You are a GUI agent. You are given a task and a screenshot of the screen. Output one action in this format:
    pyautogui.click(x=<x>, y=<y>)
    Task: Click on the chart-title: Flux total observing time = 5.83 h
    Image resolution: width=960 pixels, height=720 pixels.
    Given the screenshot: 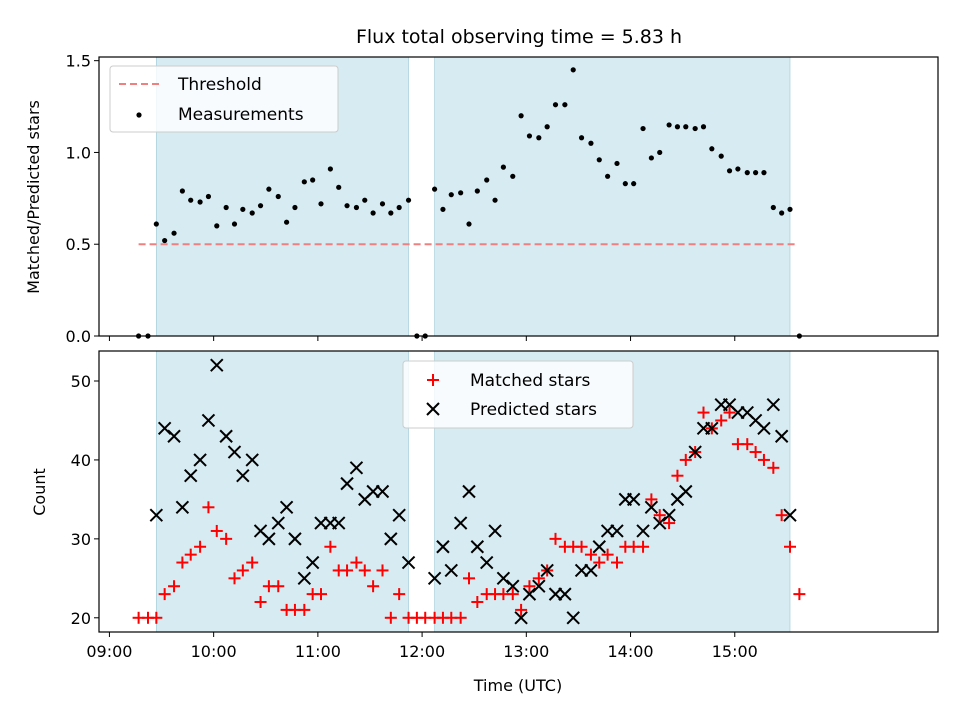 What is the action you would take?
    pyautogui.click(x=519, y=37)
    